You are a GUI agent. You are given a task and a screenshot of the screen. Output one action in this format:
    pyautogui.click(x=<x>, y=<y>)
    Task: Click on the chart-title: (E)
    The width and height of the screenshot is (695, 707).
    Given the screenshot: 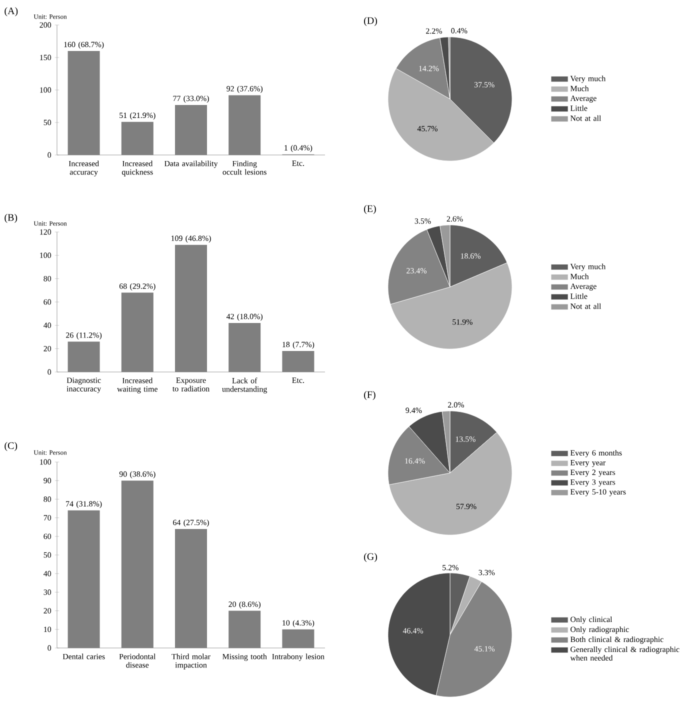 What is the action you would take?
    pyautogui.click(x=370, y=209)
    